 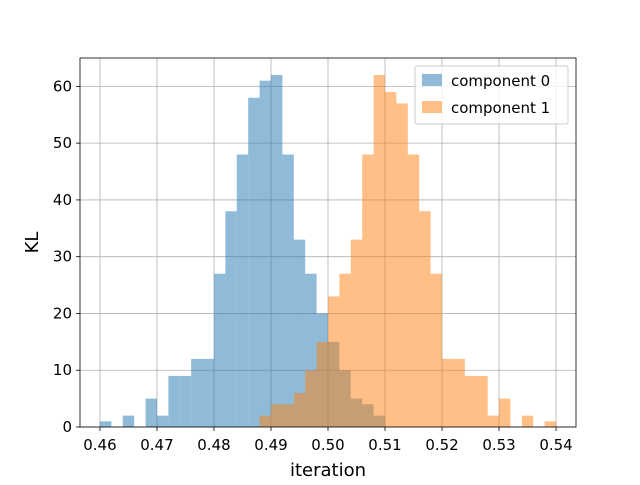 What do you see at coordinates (327, 445) in the screenshot?
I see `x-tick-label: 0.50` at bounding box center [327, 445].